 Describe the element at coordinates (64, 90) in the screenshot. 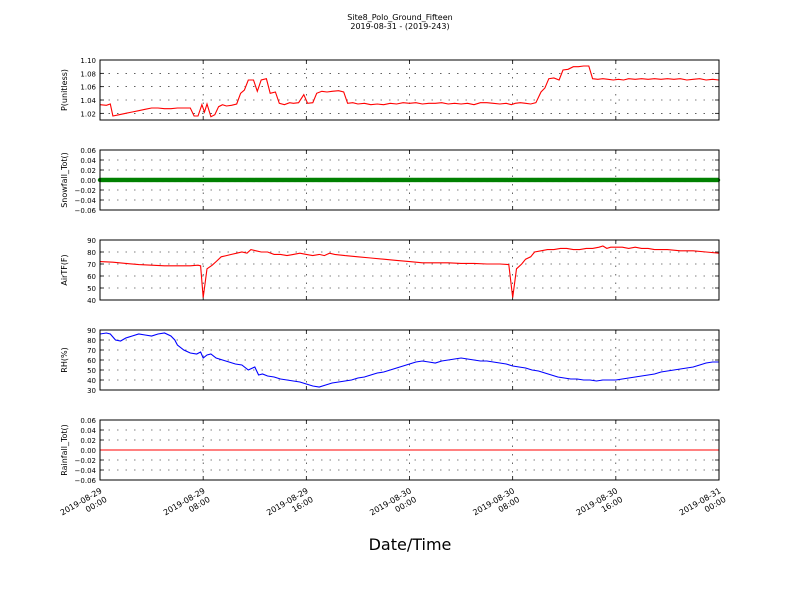

I see `y-axis-label: P(unitless)` at that location.